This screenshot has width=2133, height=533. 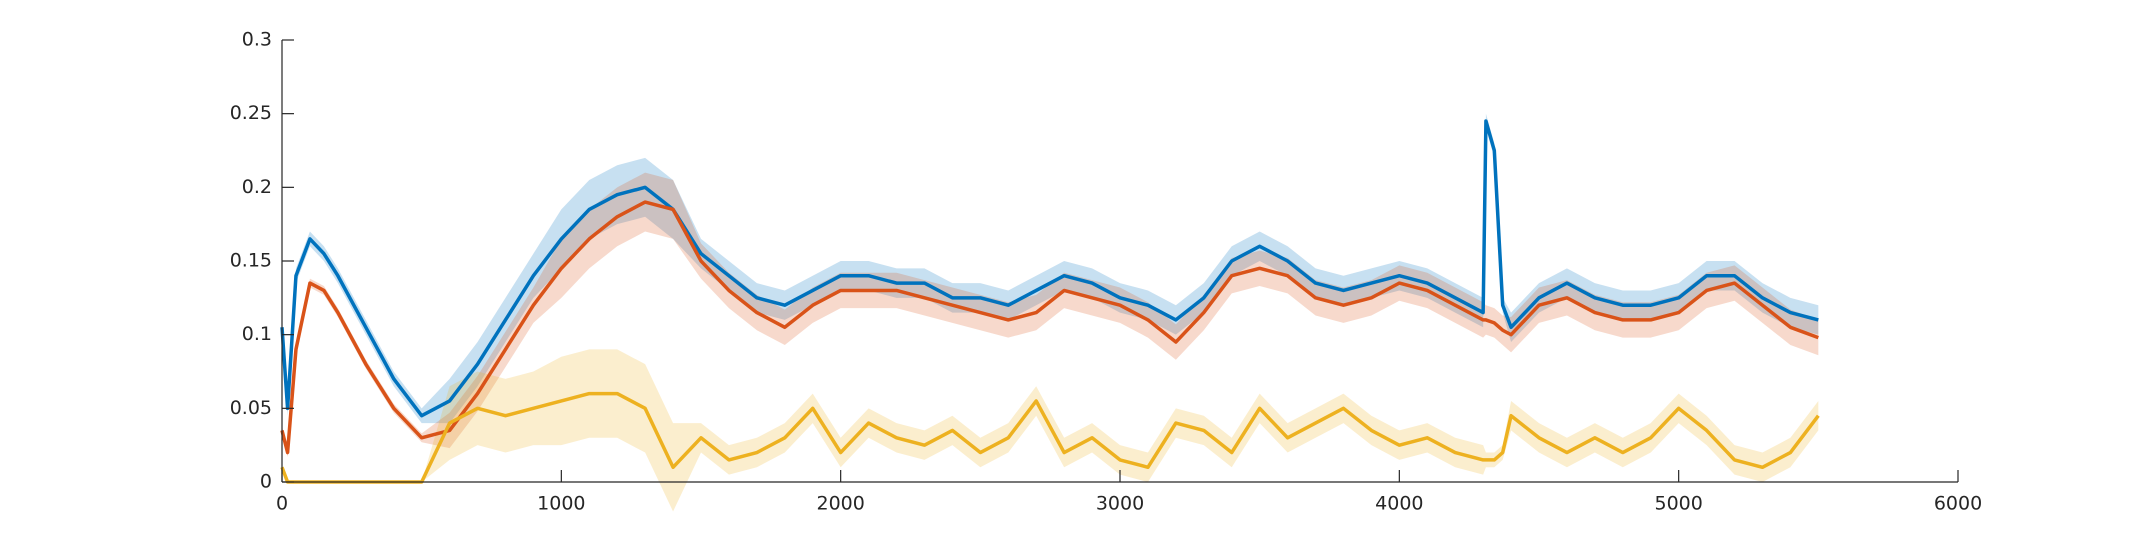 What do you see at coordinates (1120, 504) in the screenshot?
I see `x-tick-label: 3000` at bounding box center [1120, 504].